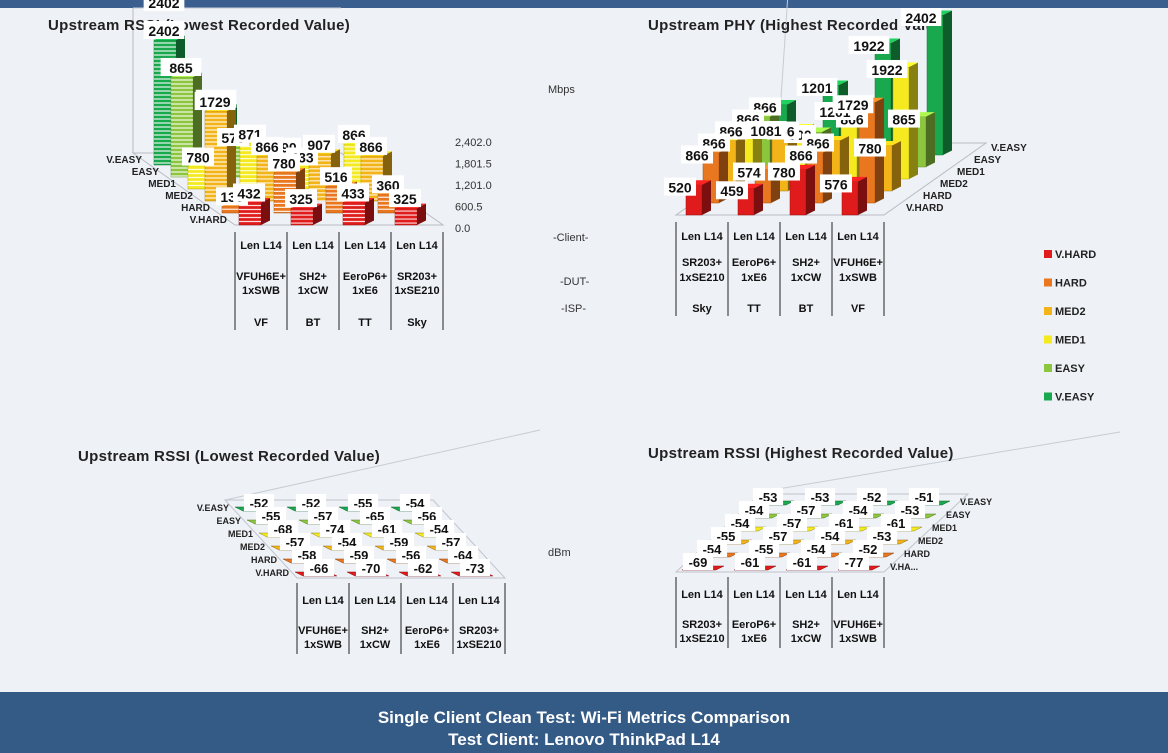 The width and height of the screenshot is (1168, 753). I want to click on chart2-isp-label: TT, so click(754, 309).